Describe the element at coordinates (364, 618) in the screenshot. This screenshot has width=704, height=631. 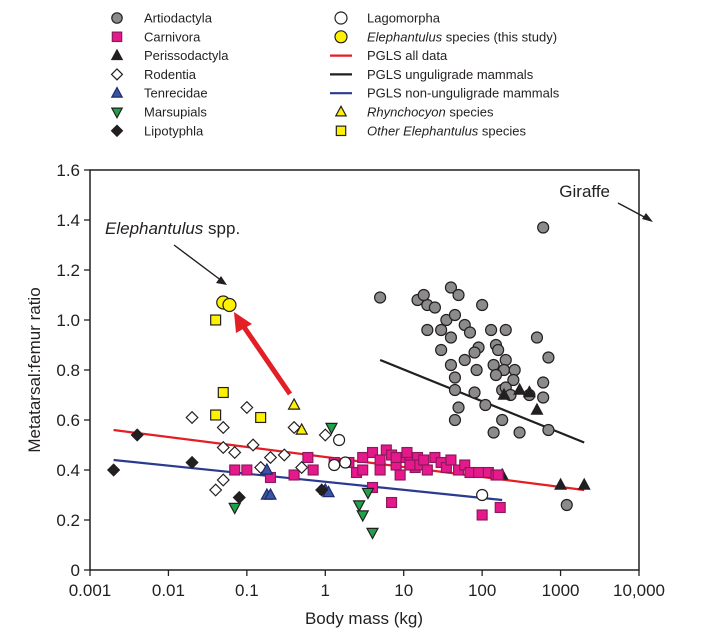
I see `x-axis-label: Body mass (kg)` at that location.